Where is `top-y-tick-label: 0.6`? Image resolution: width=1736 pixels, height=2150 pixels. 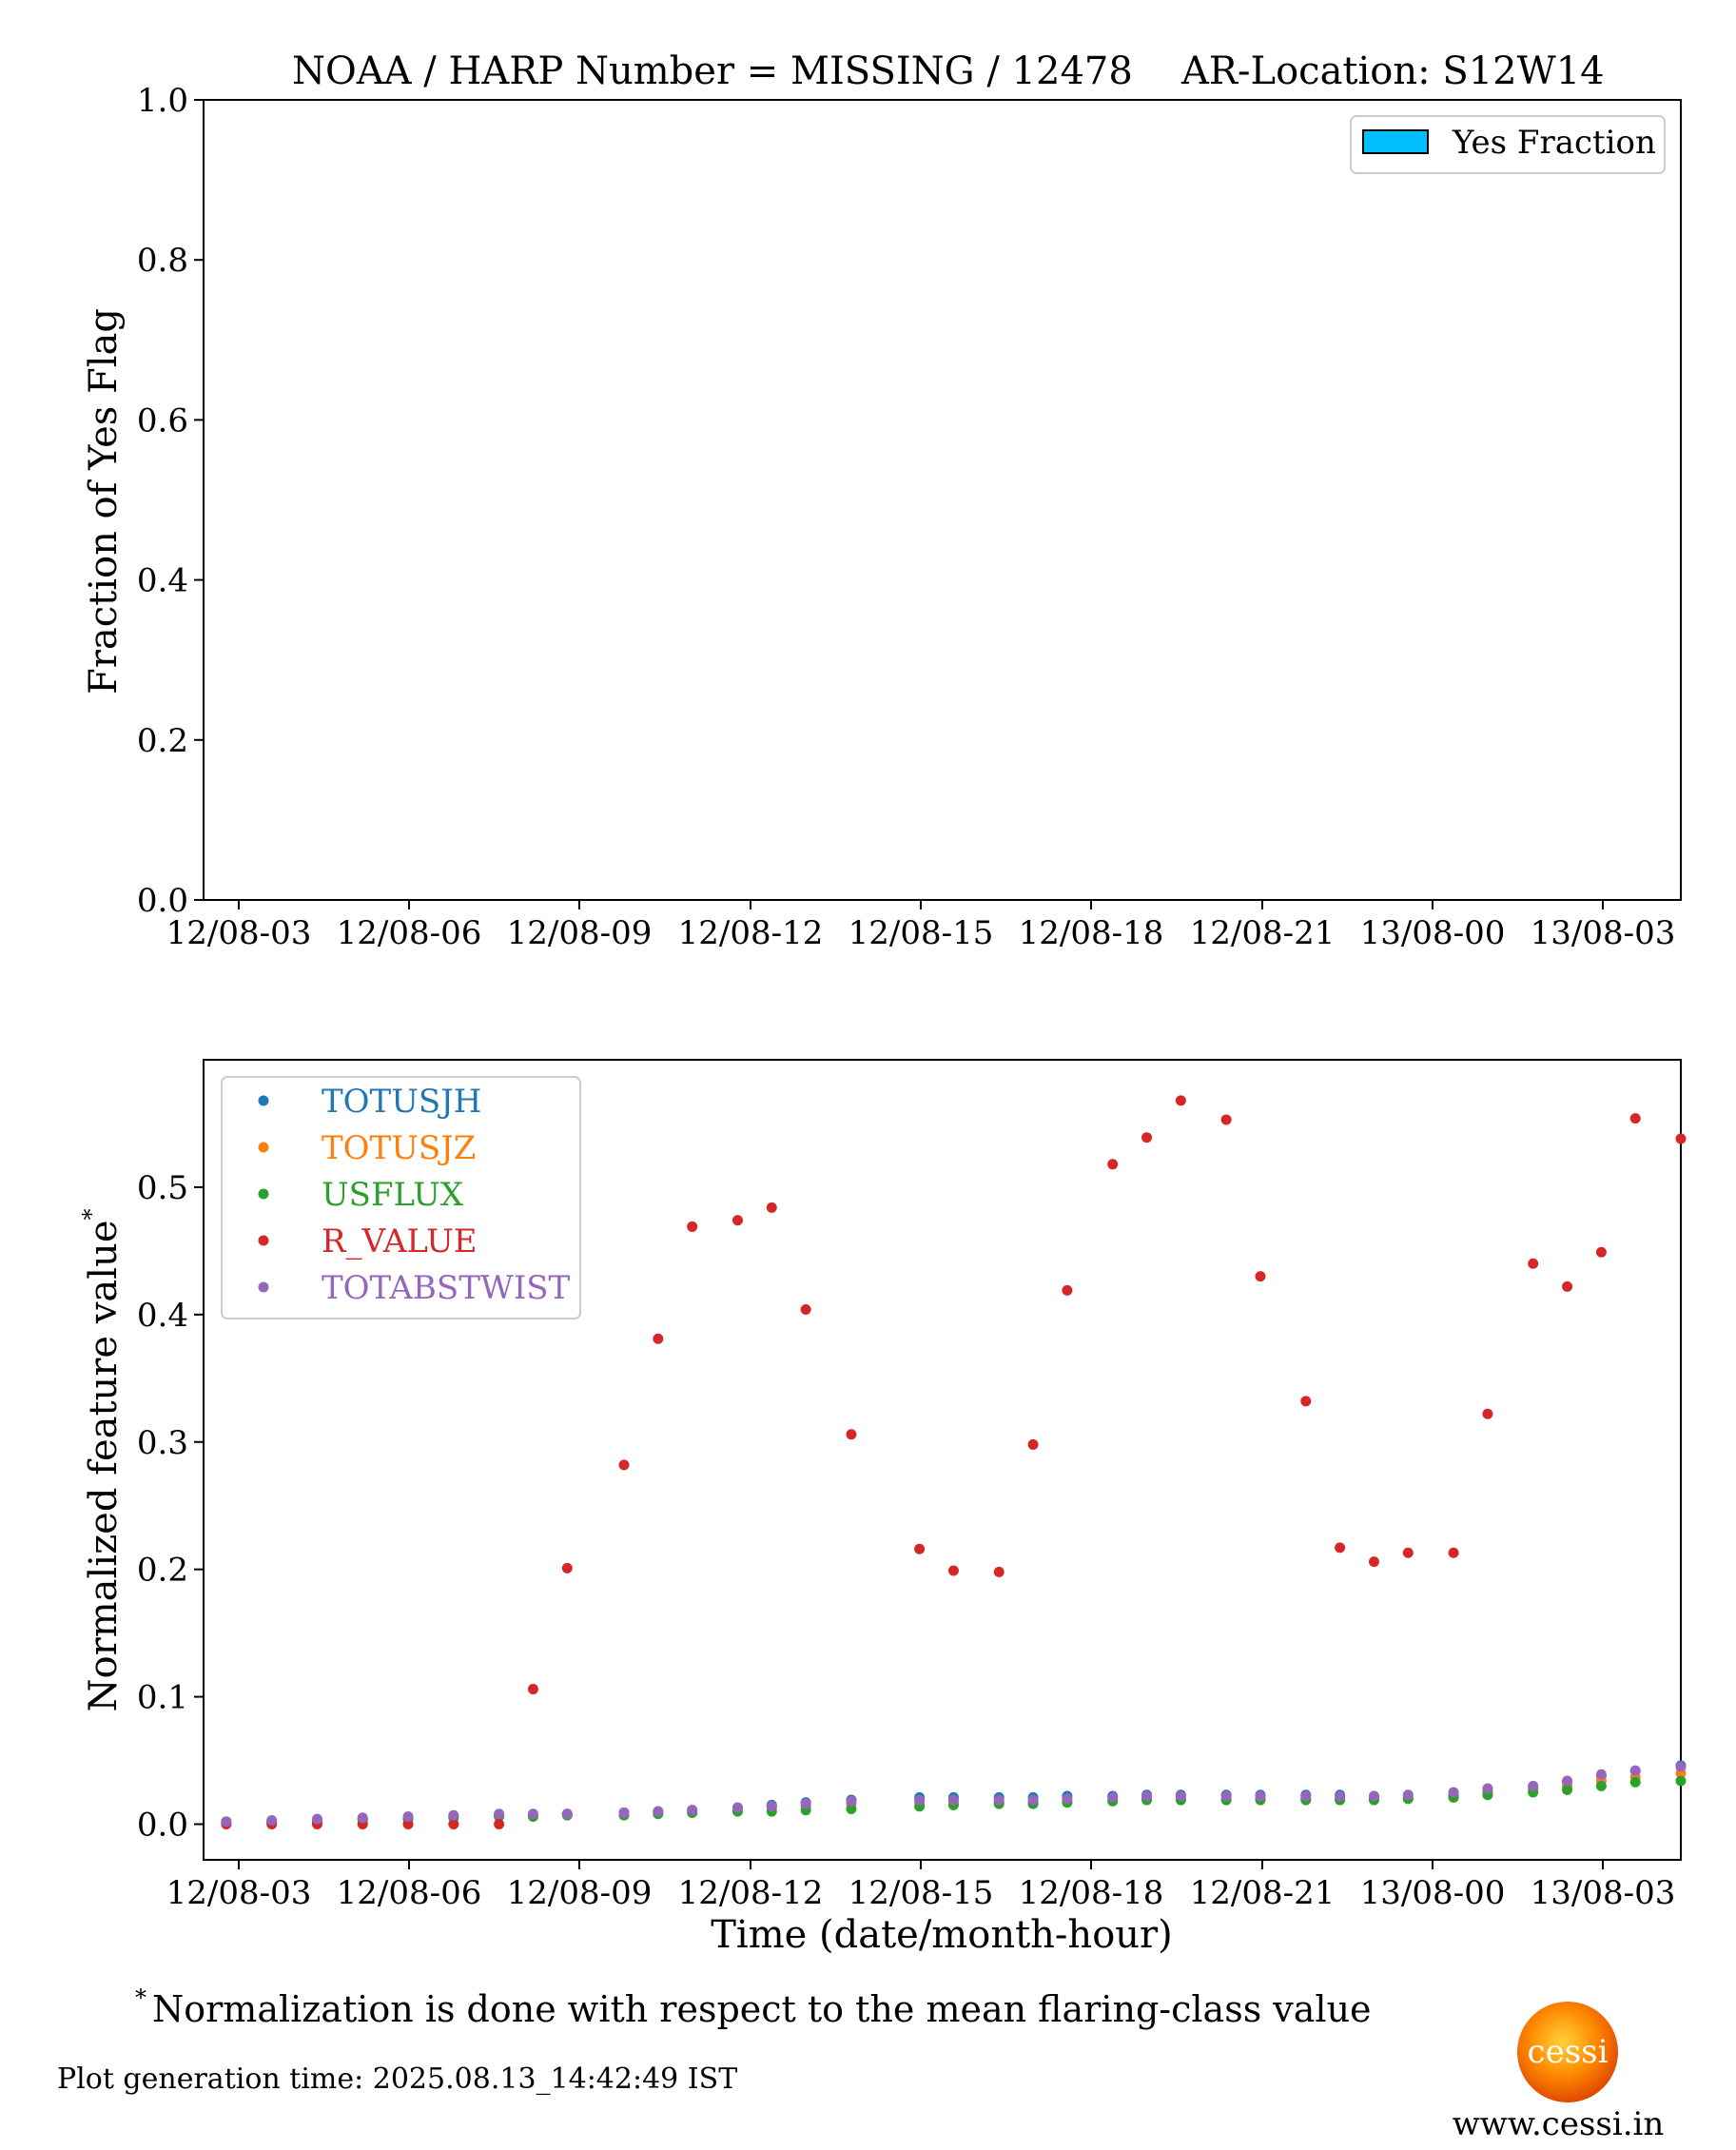
top-y-tick-label: 0.6 is located at coordinates (163, 420).